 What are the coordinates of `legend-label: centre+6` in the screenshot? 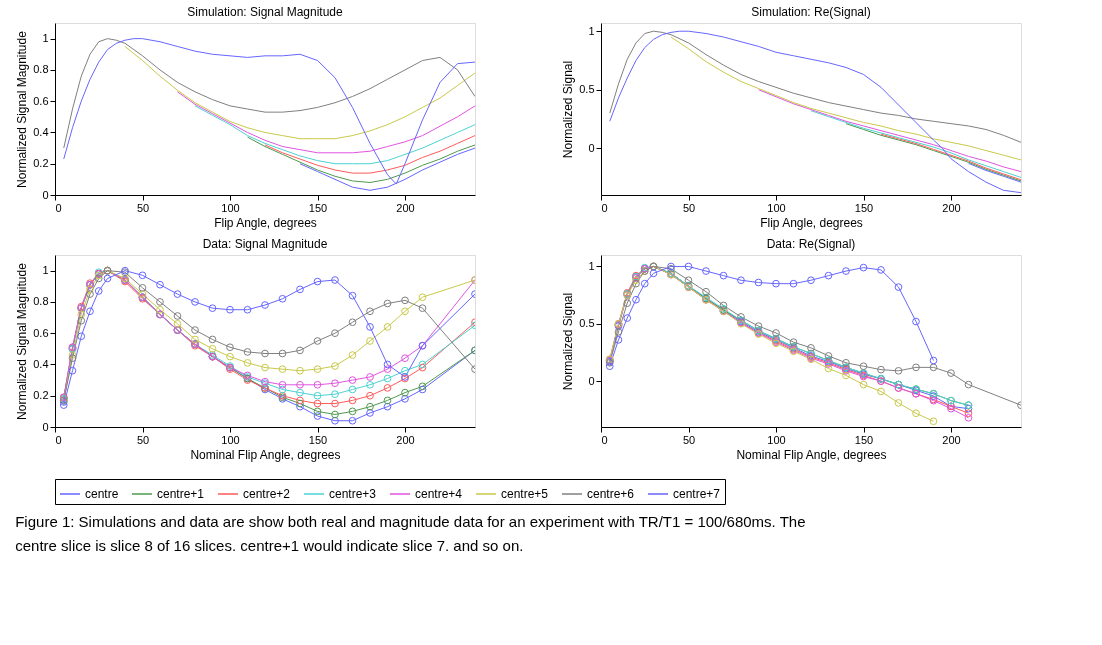 It's located at (611, 494).